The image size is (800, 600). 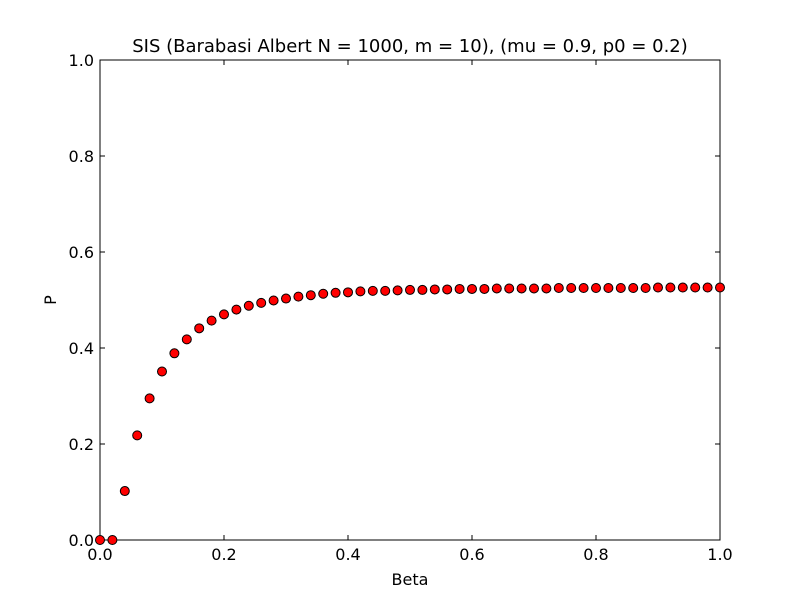 I want to click on x-tick-label: 0.4, so click(x=347, y=554).